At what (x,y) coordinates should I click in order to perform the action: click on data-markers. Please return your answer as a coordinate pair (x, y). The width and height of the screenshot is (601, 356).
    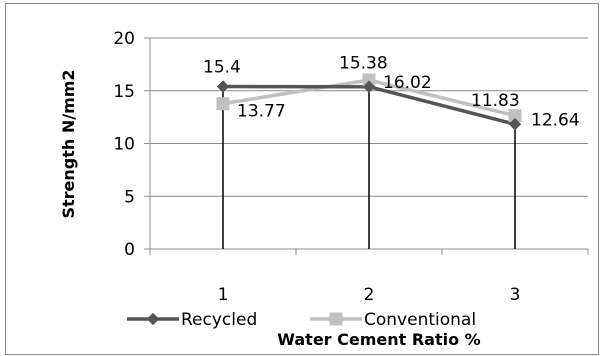
    Looking at the image, I should click on (369, 102).